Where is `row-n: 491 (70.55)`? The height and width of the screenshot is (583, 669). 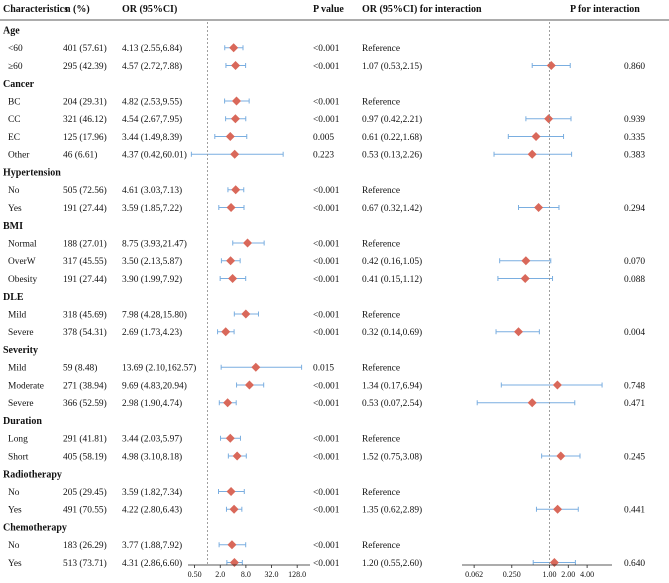 row-n: 491 (70.55) is located at coordinates (85, 510).